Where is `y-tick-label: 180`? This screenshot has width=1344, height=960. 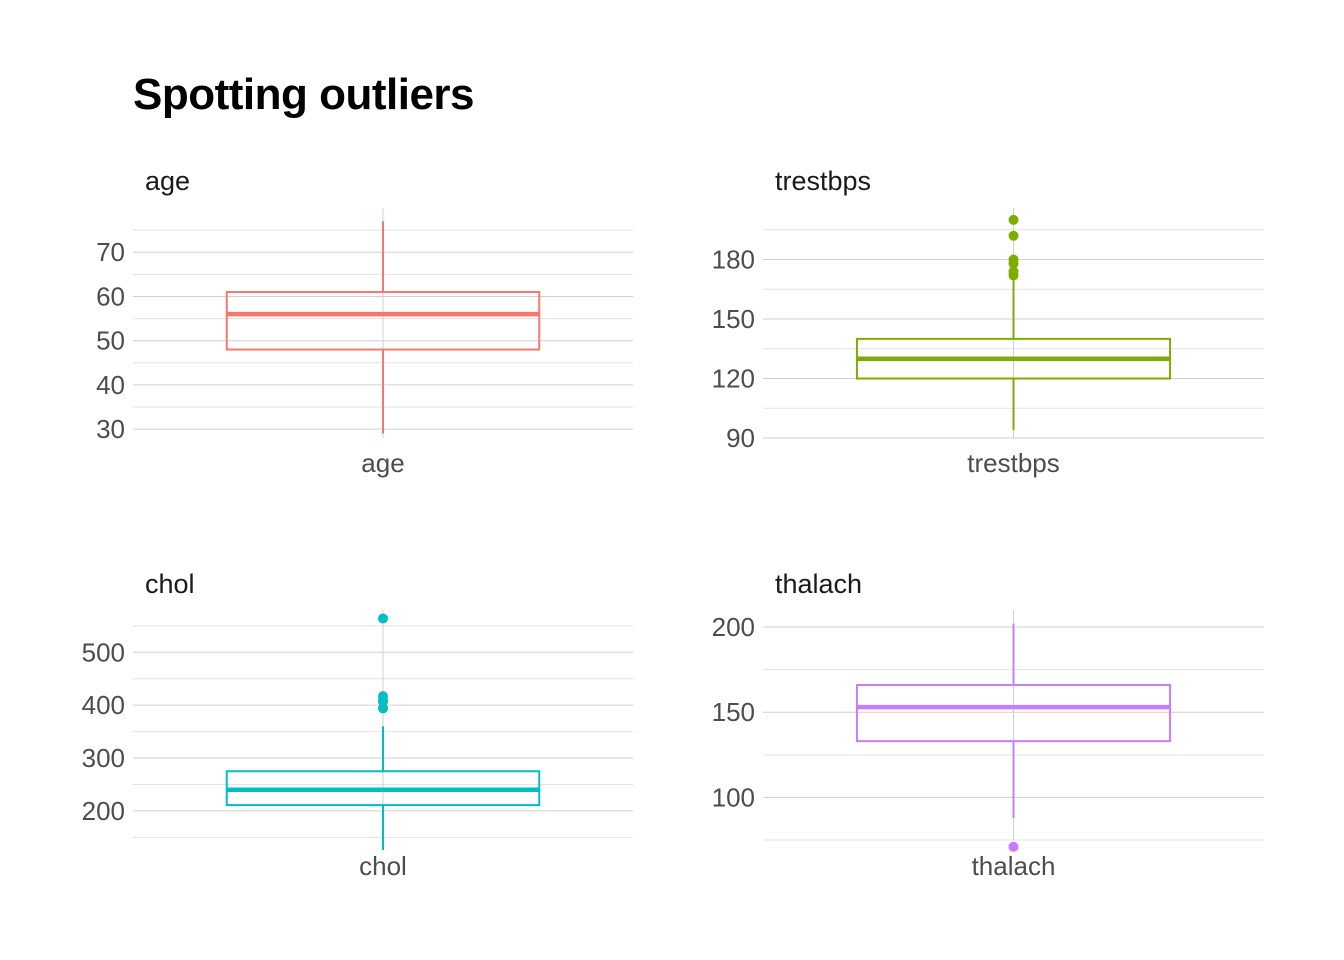 y-tick-label: 180 is located at coordinates (733, 260).